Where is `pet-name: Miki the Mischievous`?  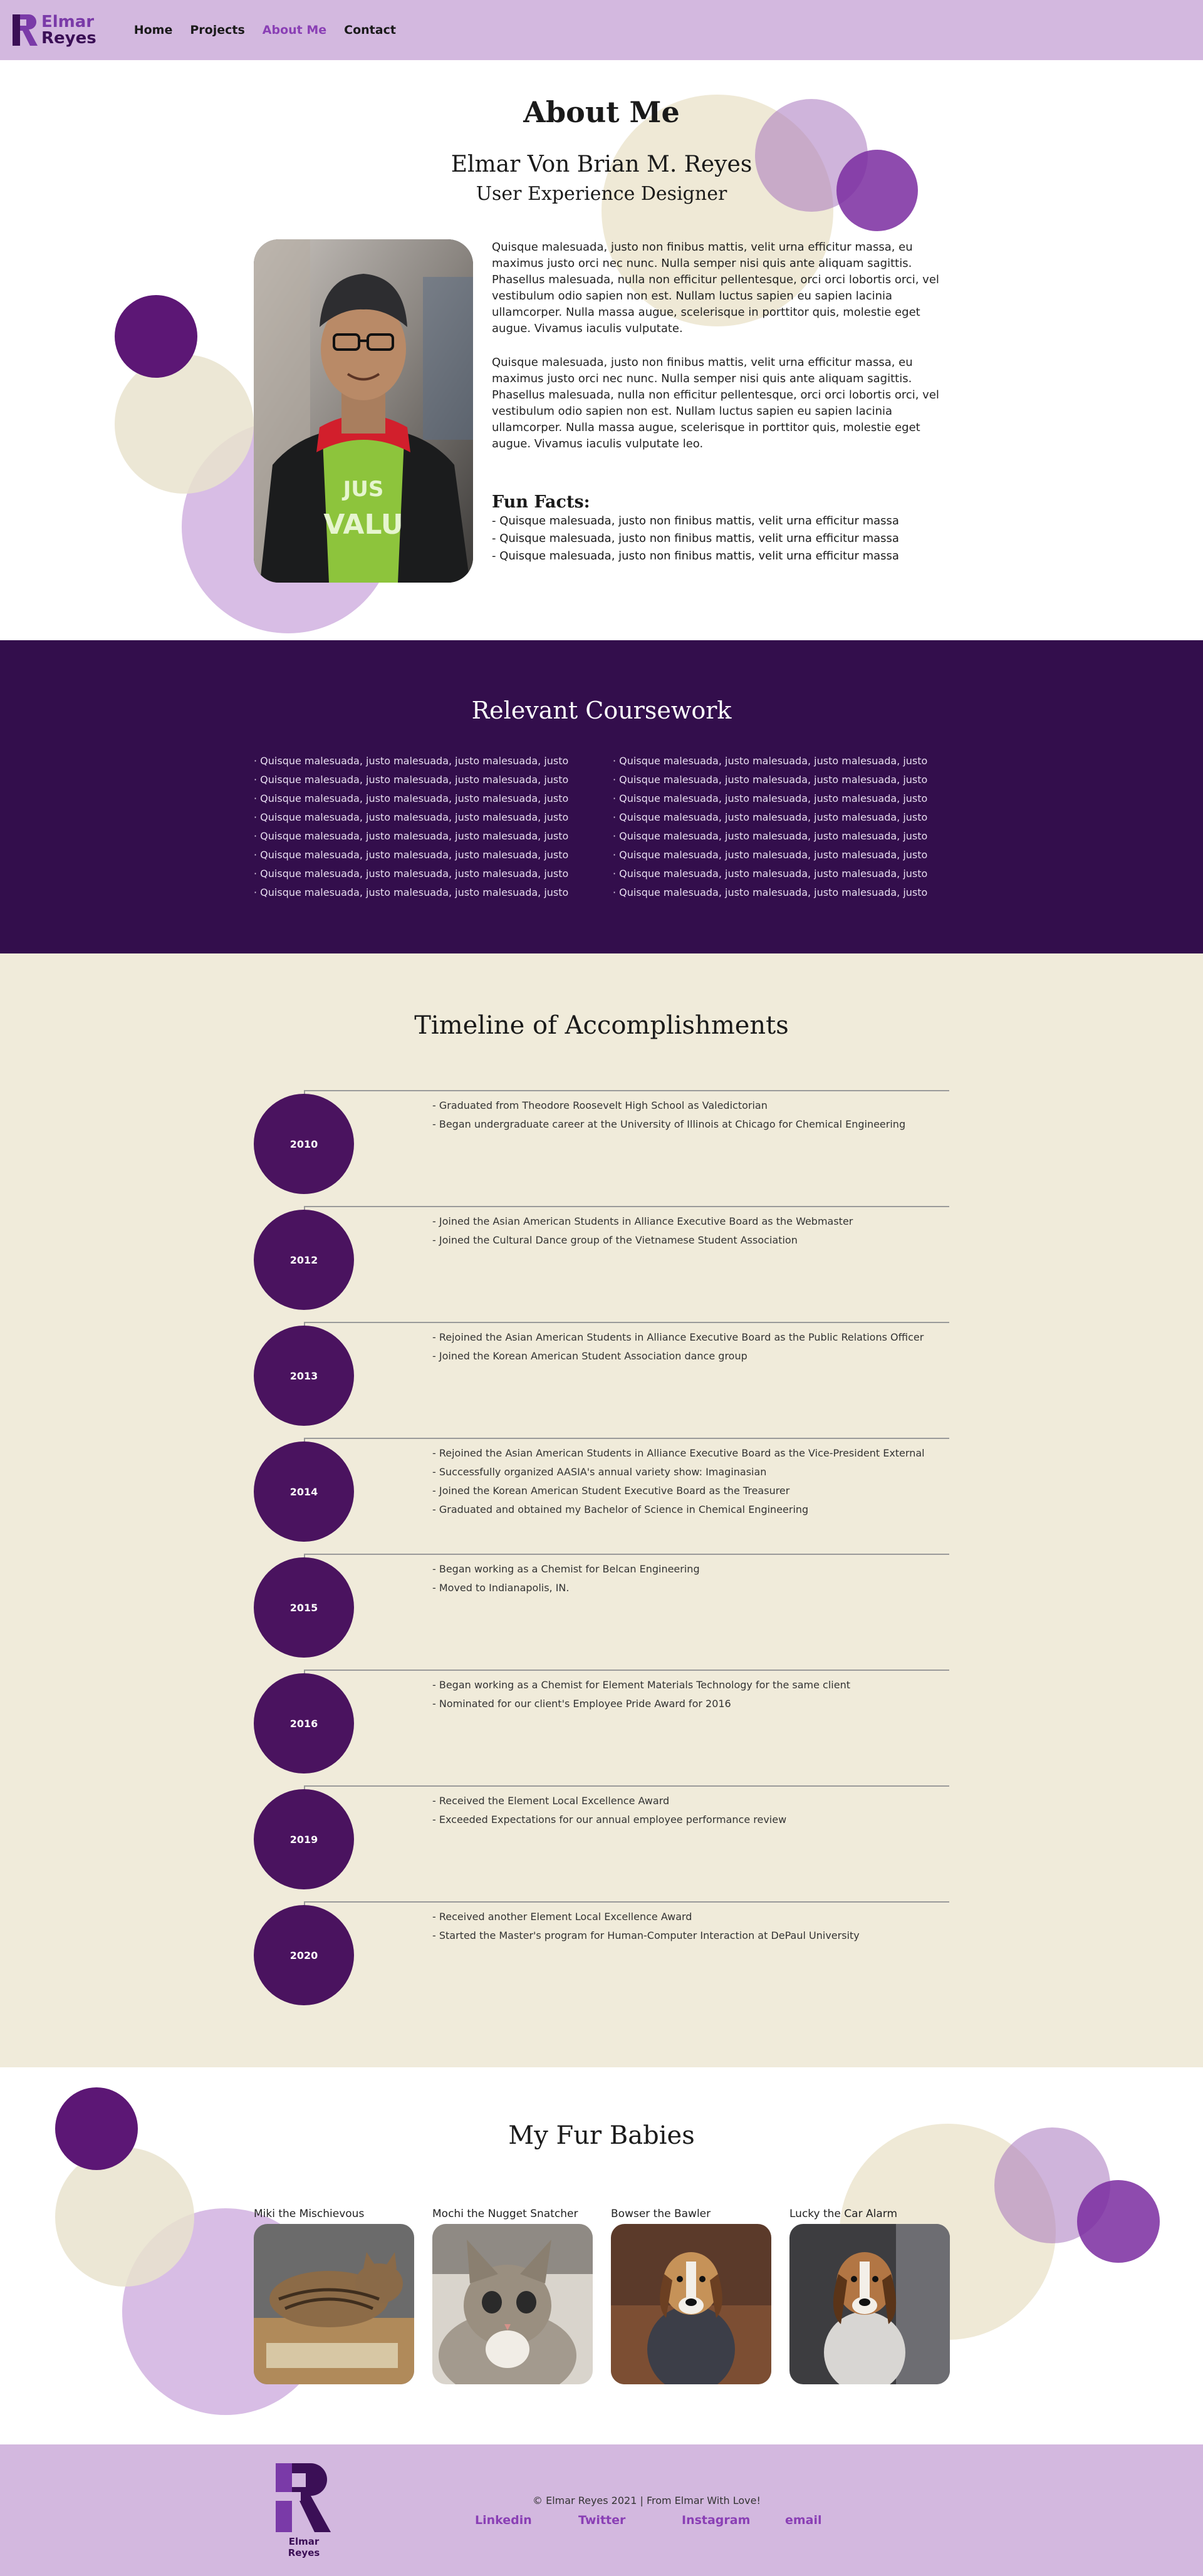
pet-name: Miki the Mischievous is located at coordinates (310, 2214).